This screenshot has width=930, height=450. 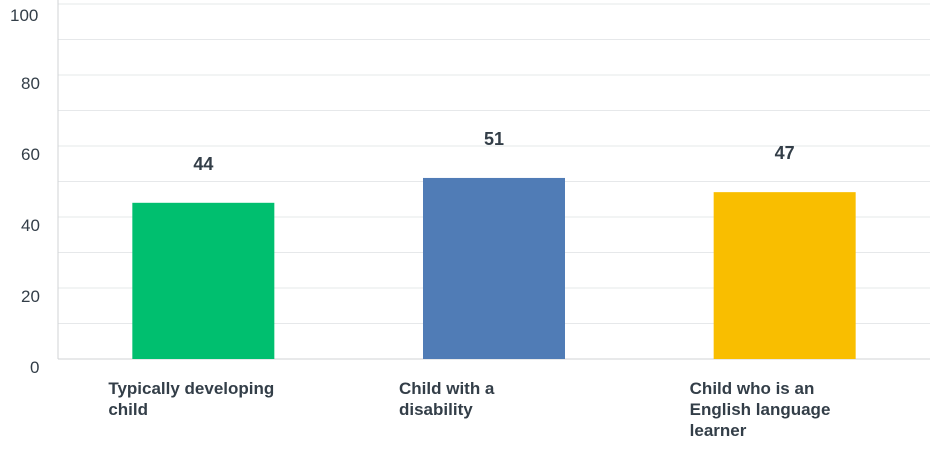 I want to click on data-label: 47, so click(x=784, y=153).